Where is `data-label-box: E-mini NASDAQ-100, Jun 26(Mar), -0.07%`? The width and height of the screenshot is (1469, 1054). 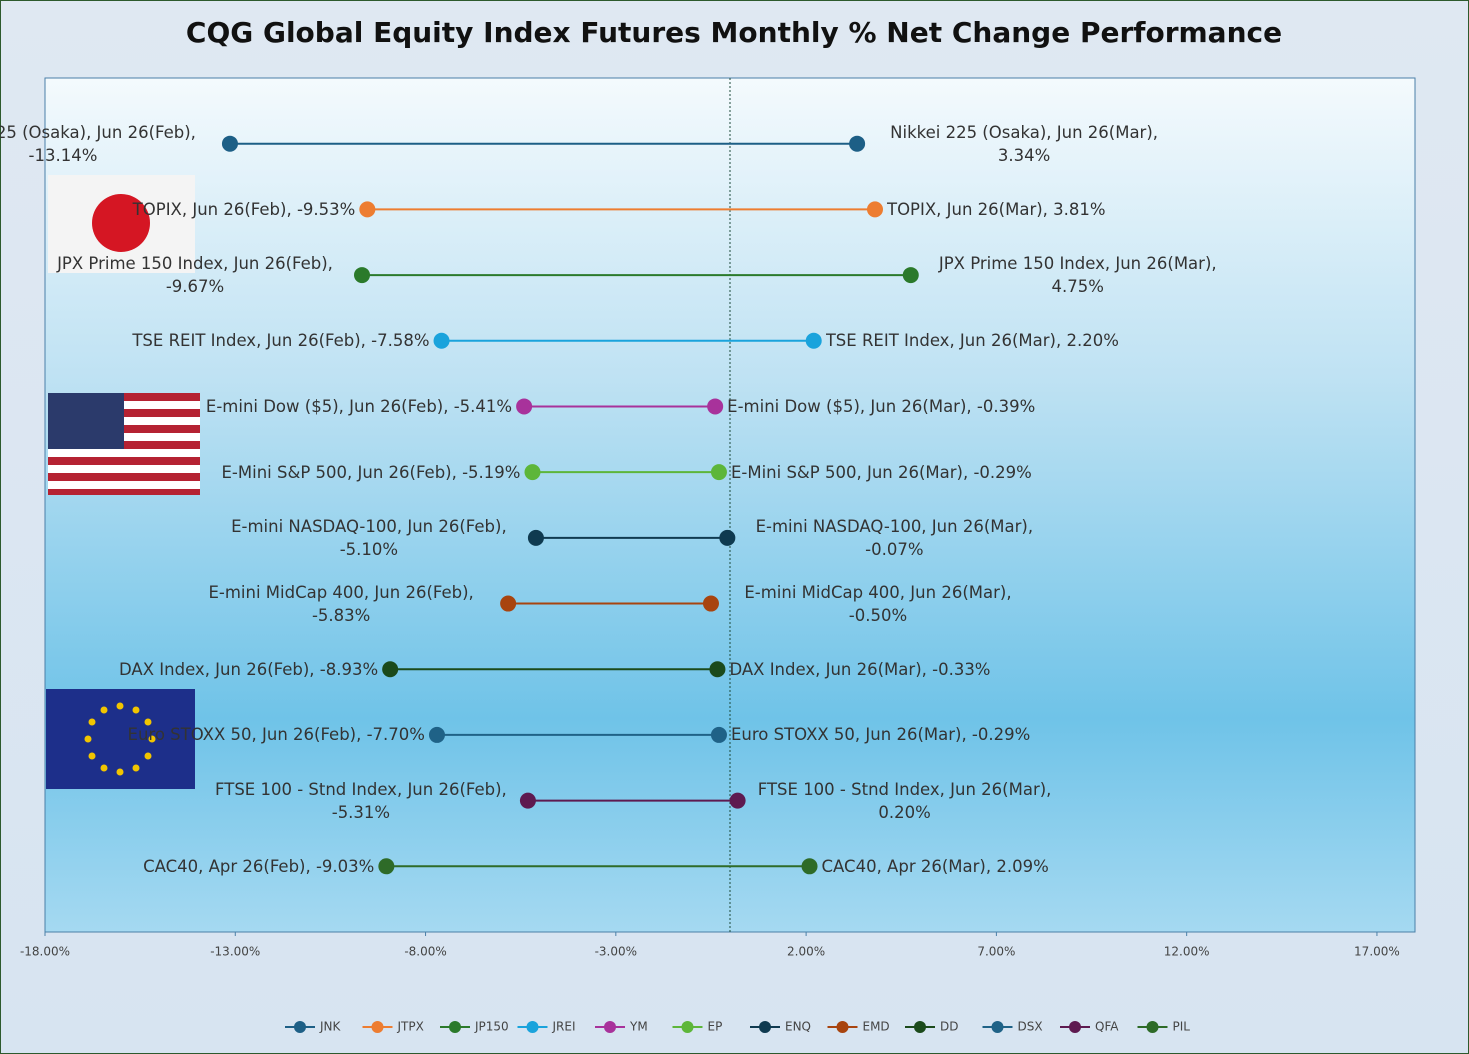
data-label-box: E-mini NASDAQ-100, Jun 26(Mar), -0.07% is located at coordinates (894, 538).